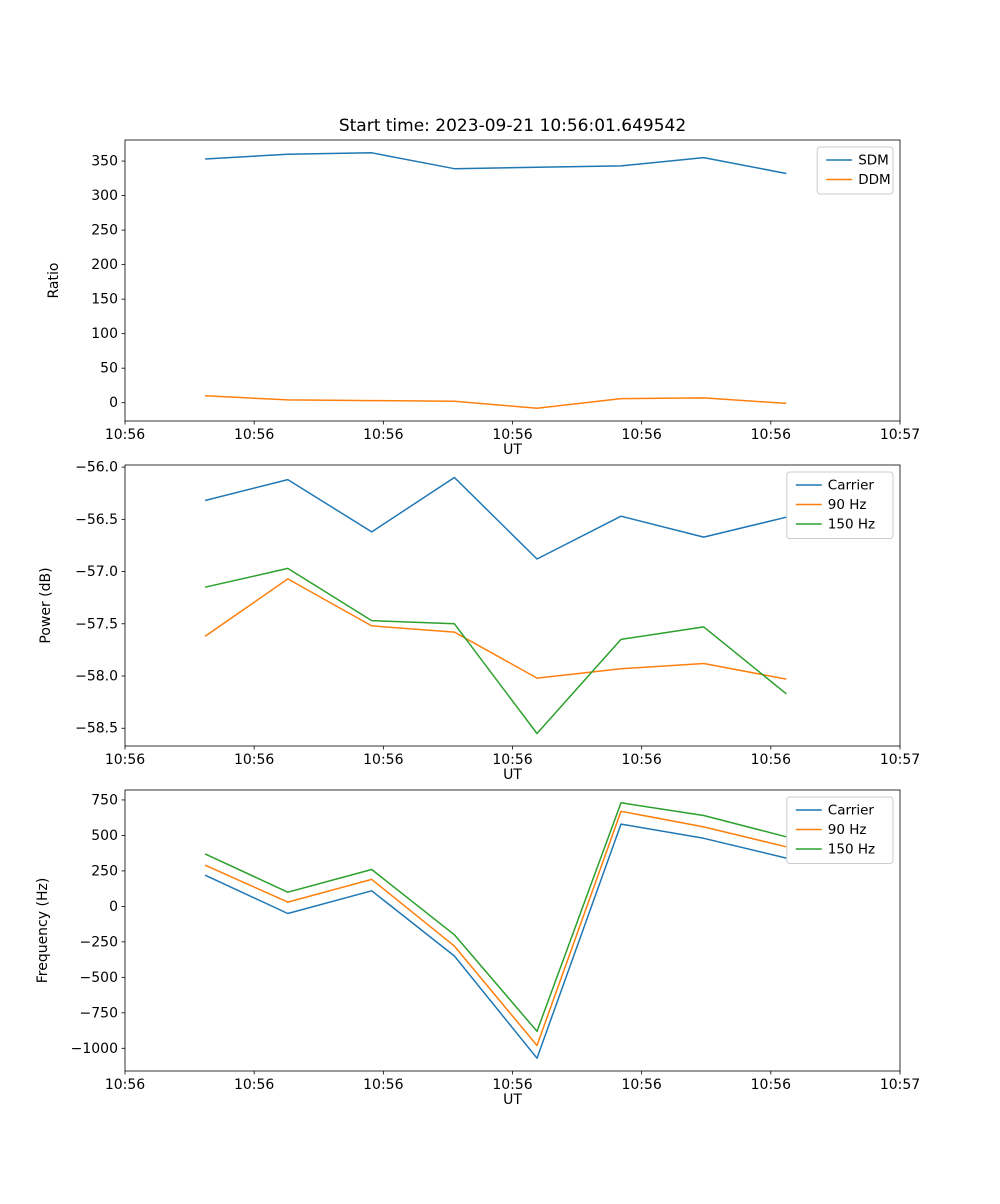  I want to click on y-tick-label: 350, so click(104, 162).